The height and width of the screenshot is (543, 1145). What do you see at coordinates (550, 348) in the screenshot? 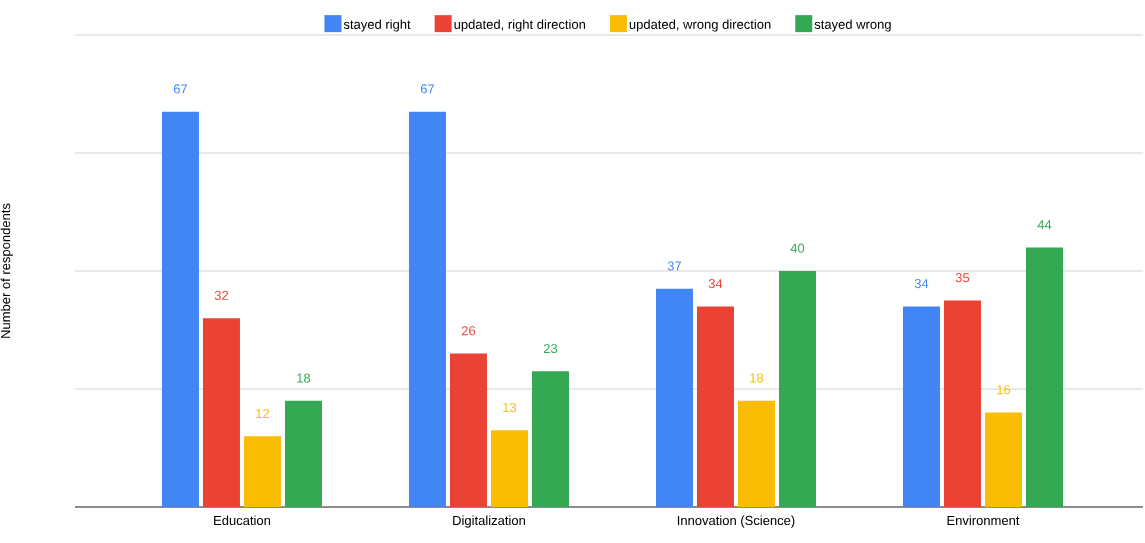
I see `data-label: 23` at bounding box center [550, 348].